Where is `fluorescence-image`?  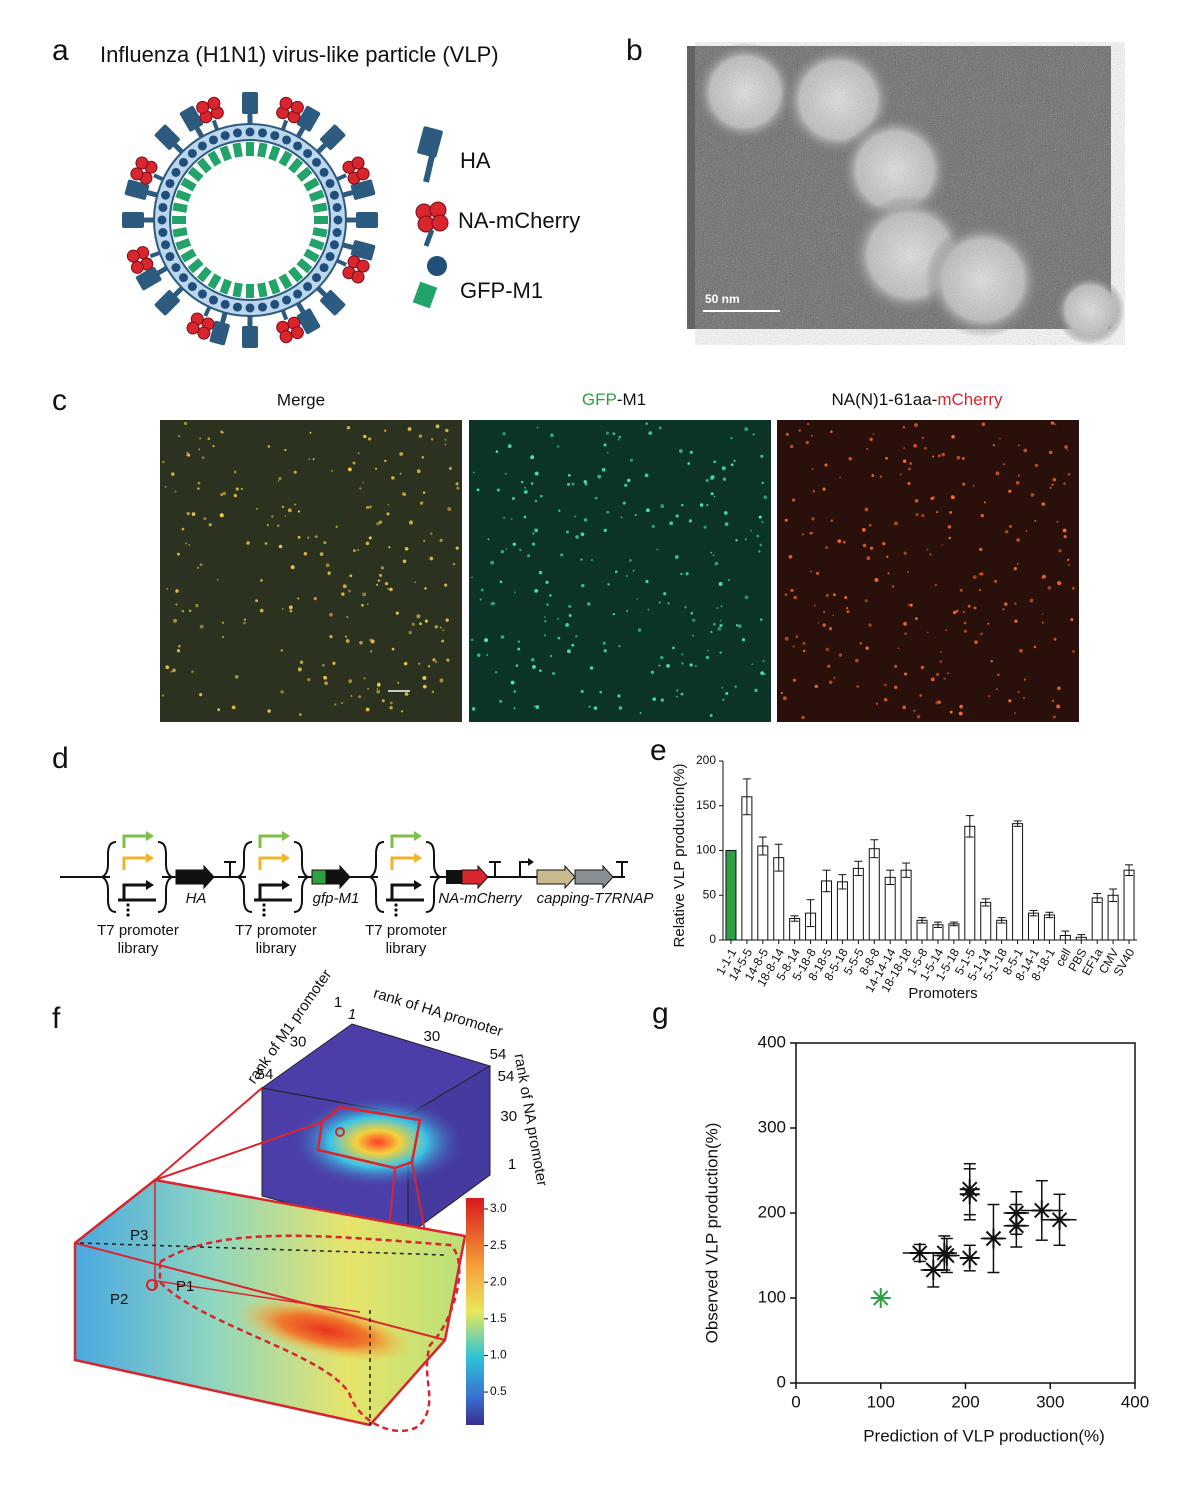 fluorescence-image is located at coordinates (311, 571).